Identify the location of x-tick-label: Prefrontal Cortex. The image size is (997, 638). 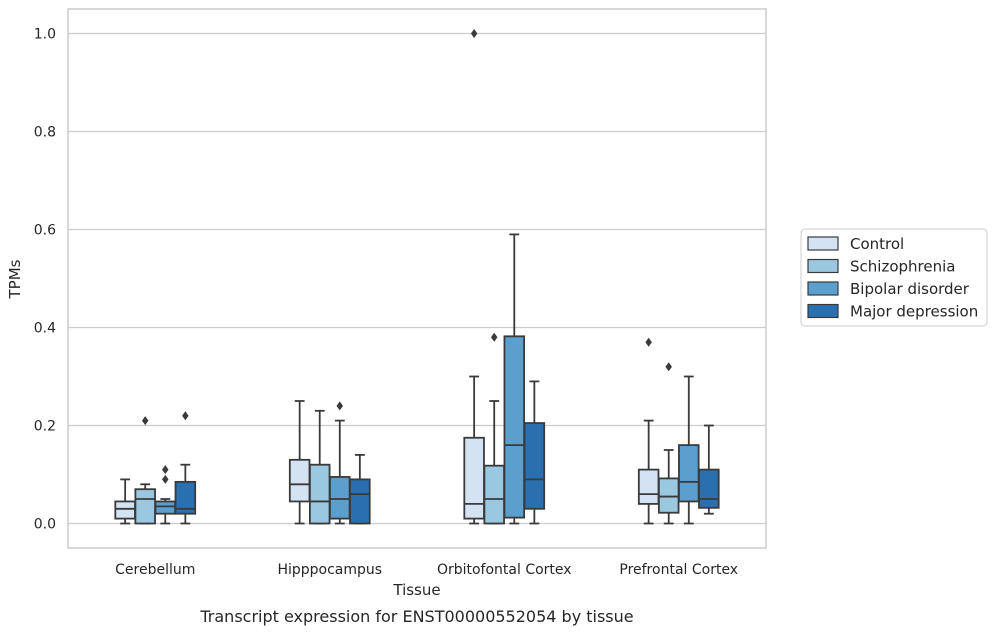
(678, 570).